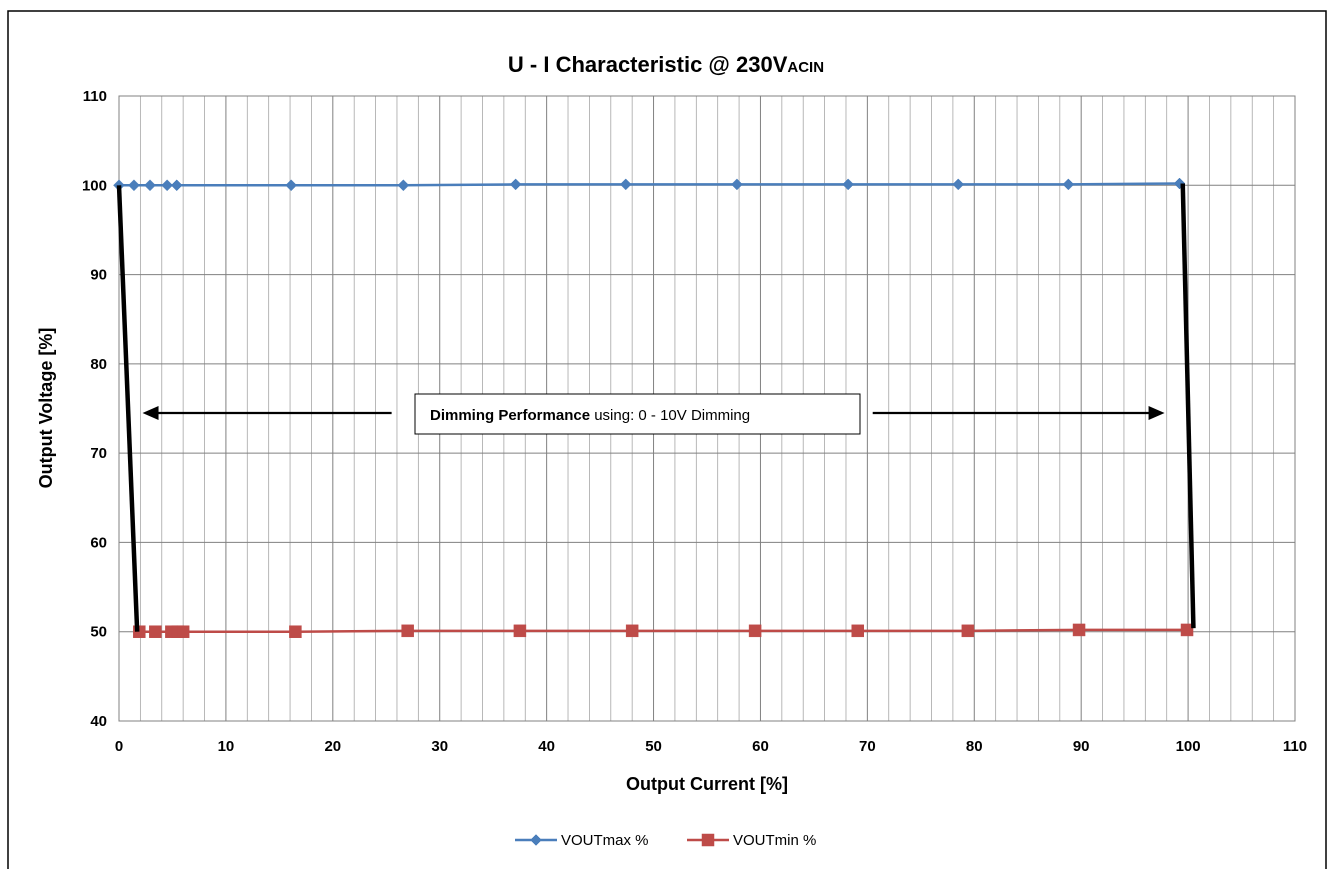  I want to click on legend-label: VOUTmin %, so click(774, 840).